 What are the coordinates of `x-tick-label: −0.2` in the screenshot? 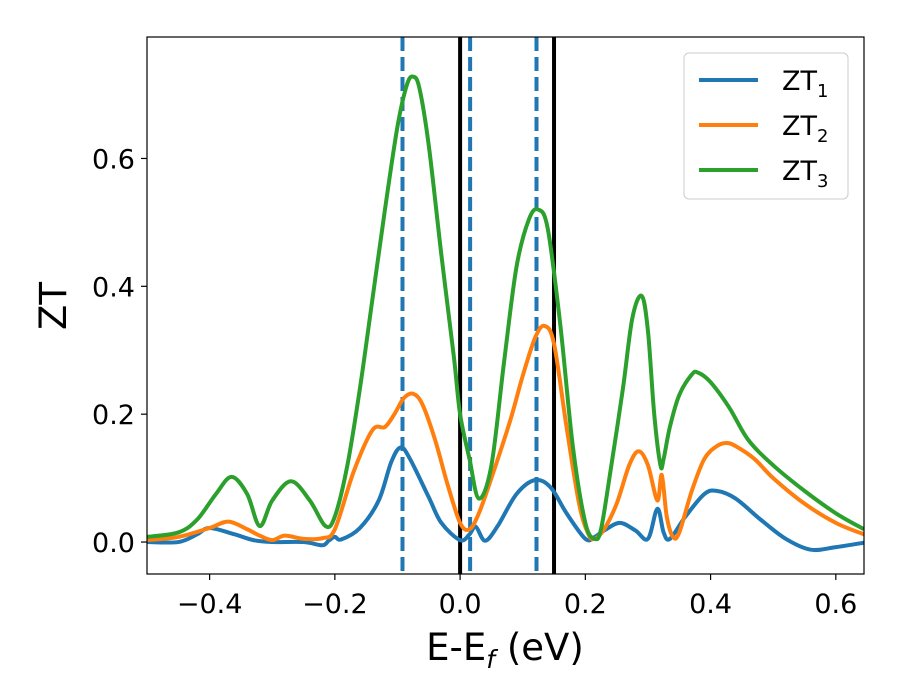 It's located at (335, 604).